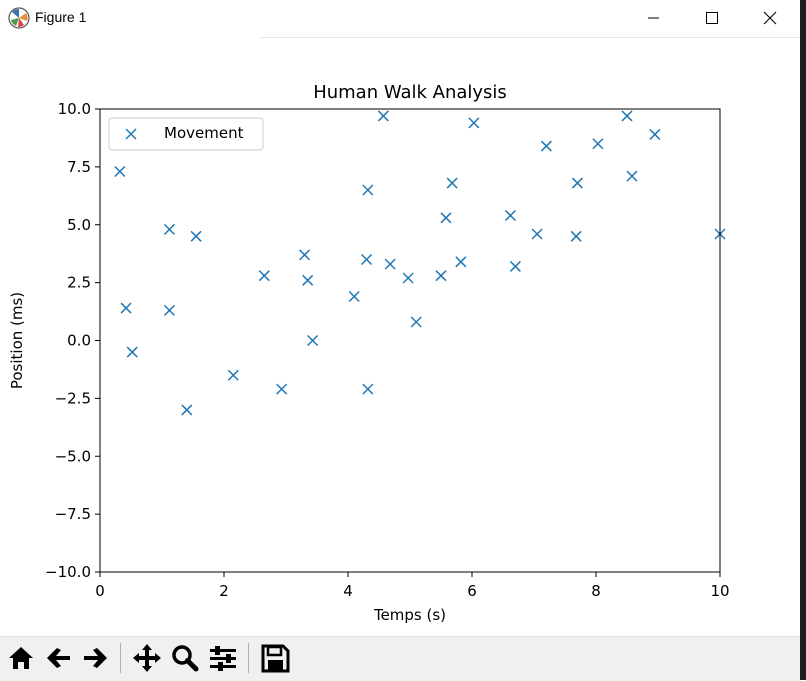 The image size is (806, 681). I want to click on y-axis-label: Position (ms), so click(17, 340).